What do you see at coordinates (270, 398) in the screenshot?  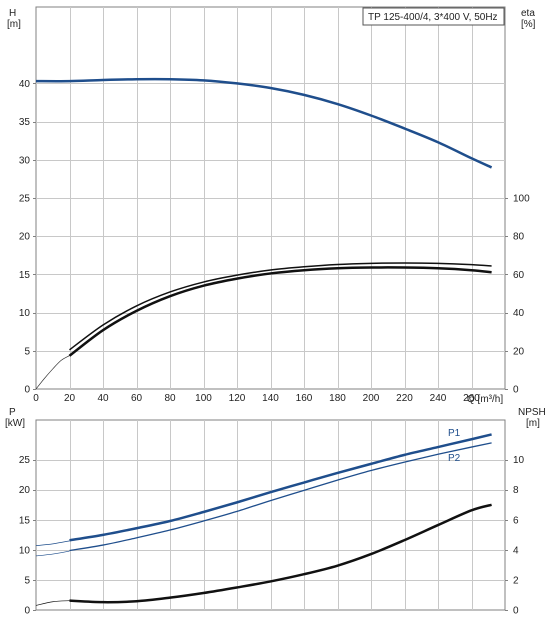 I see `x-tick-label: 140` at bounding box center [270, 398].